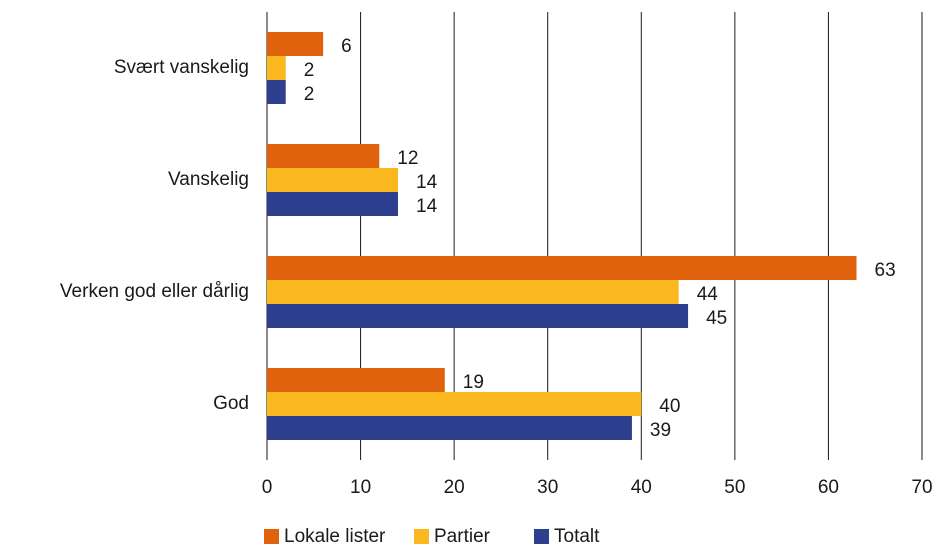 The width and height of the screenshot is (935, 549). Describe the element at coordinates (734, 487) in the screenshot. I see `x-tick-label: 50` at that location.